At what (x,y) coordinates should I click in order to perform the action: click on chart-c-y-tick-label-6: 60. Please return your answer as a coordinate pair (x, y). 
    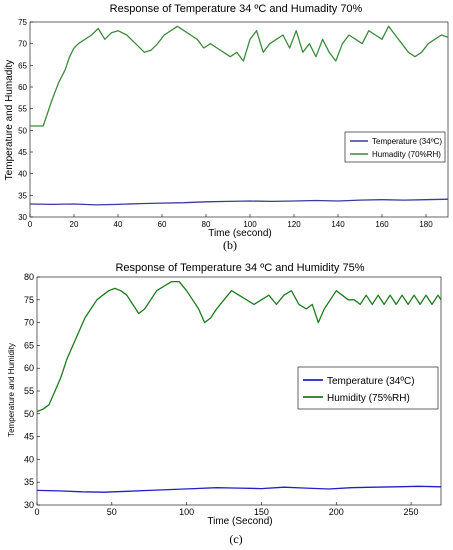
    Looking at the image, I should click on (29, 368).